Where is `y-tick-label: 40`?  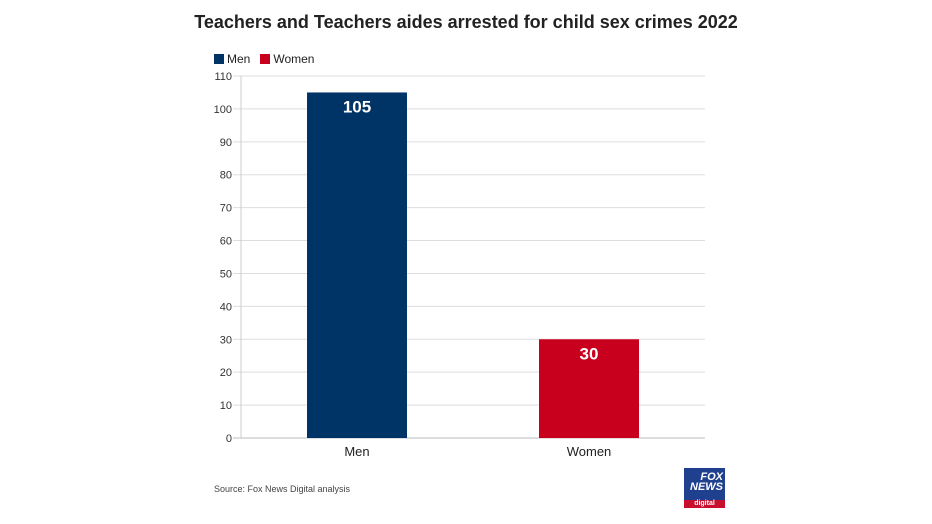
y-tick-label: 40 is located at coordinates (226, 307).